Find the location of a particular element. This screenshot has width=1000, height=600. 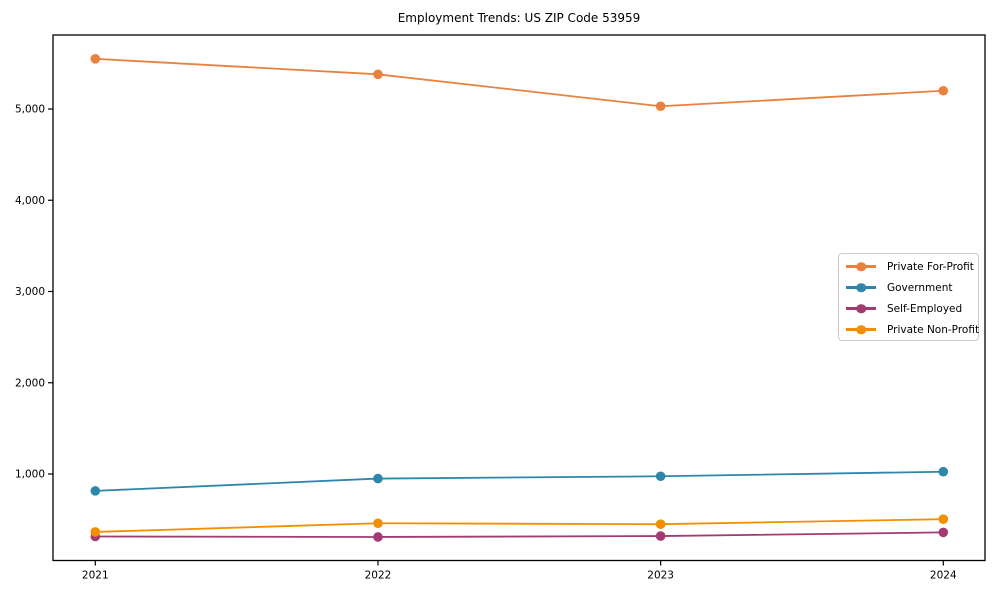

x-axis-tick-label: 2023 is located at coordinates (660, 576).